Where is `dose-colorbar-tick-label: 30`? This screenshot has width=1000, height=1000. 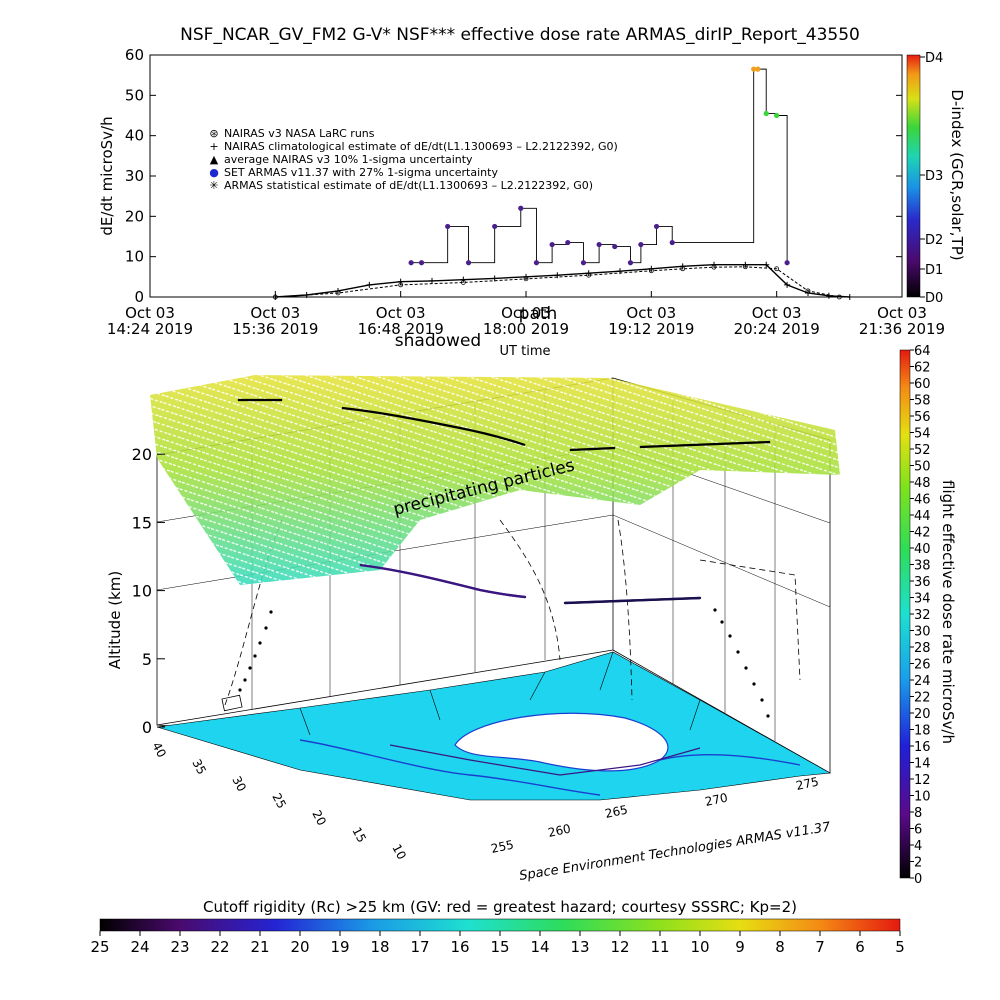
dose-colorbar-tick-label: 30 is located at coordinates (922, 632).